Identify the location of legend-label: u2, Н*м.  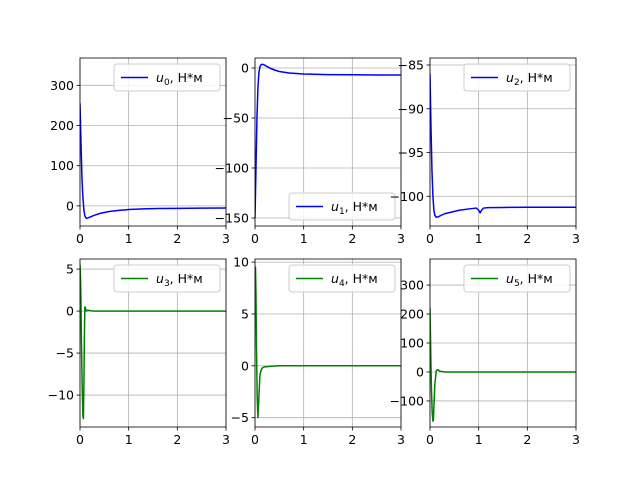
(529, 79).